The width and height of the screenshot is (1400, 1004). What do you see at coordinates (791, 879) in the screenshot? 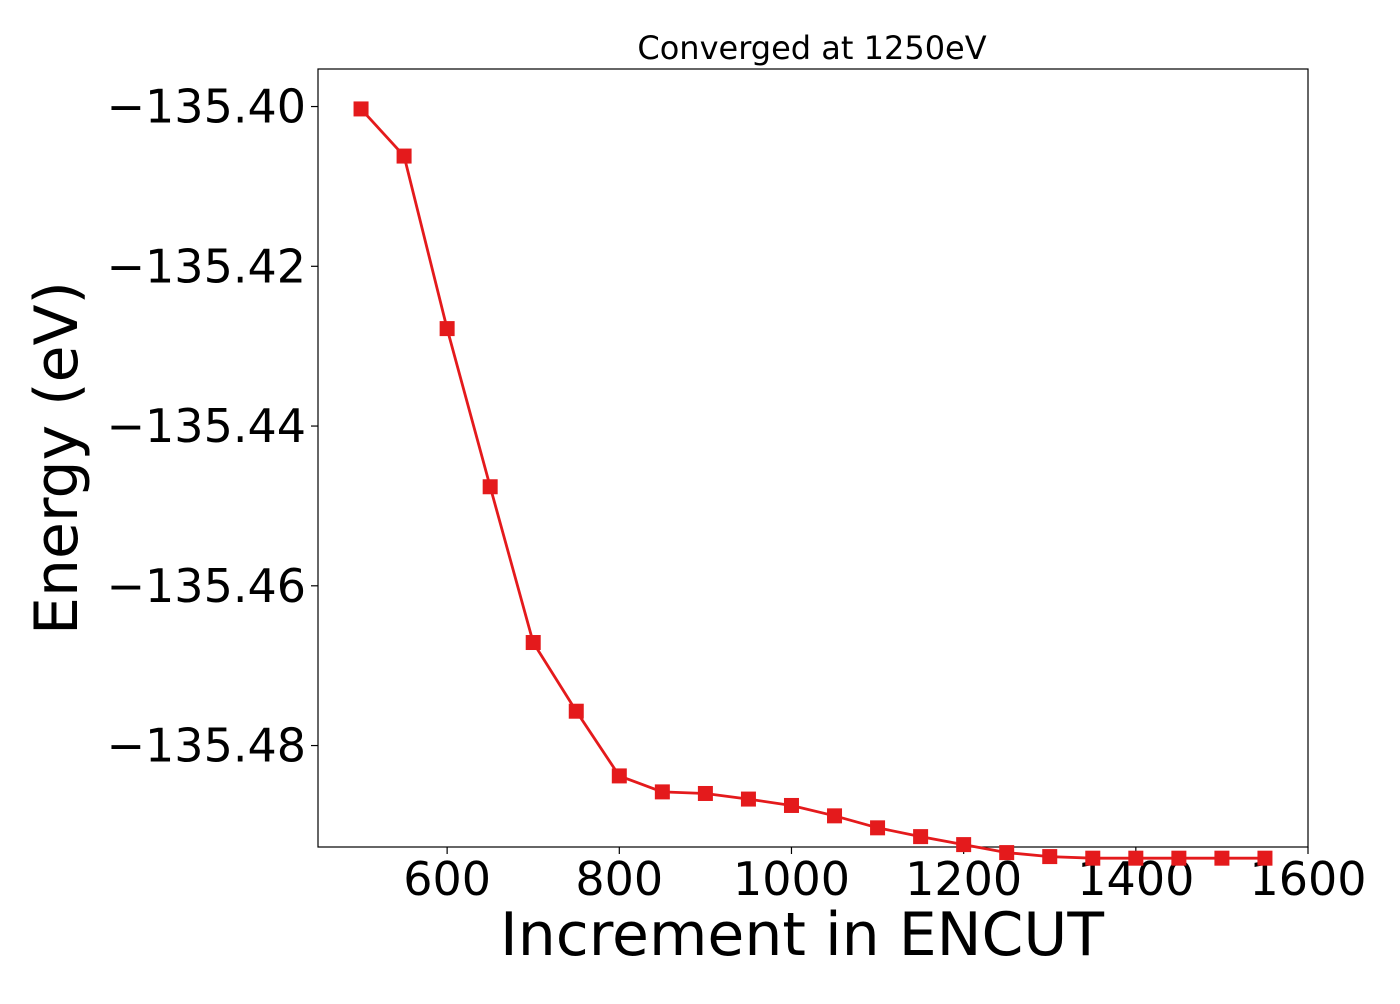
I see `x-tick-label: 1000` at bounding box center [791, 879].